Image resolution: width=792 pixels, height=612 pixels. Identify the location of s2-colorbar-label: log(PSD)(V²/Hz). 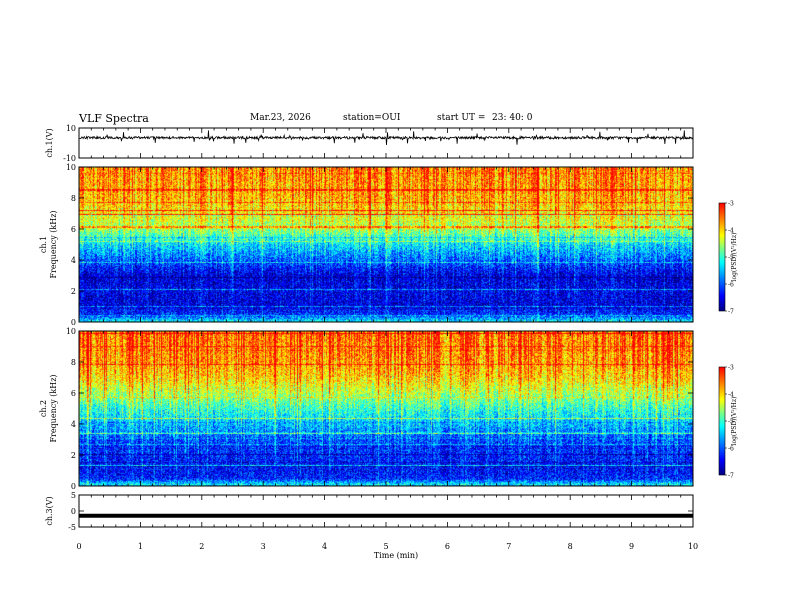
(734, 421).